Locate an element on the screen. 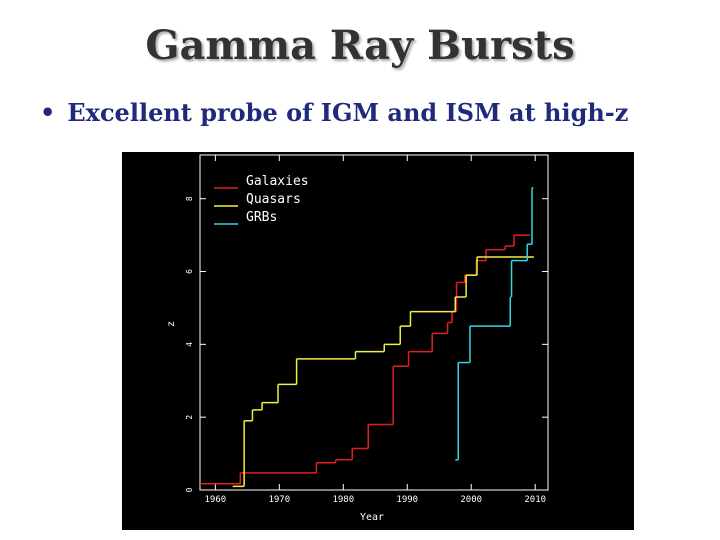  y-tick-label: 8 is located at coordinates (189, 198).